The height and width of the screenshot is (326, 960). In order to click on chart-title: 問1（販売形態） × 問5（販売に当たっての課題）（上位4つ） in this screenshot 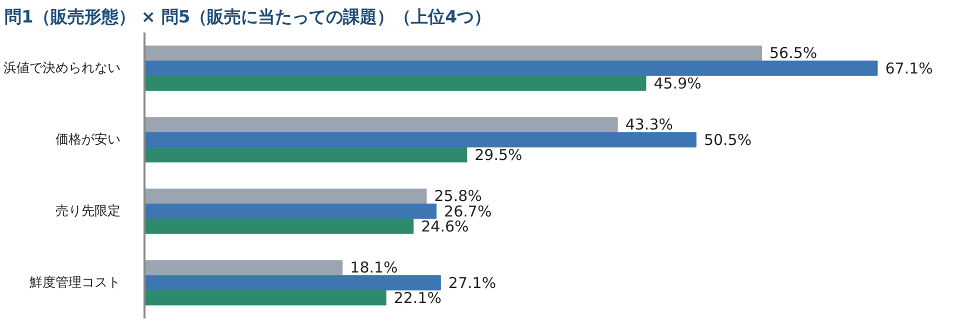, I will do `click(248, 18)`.